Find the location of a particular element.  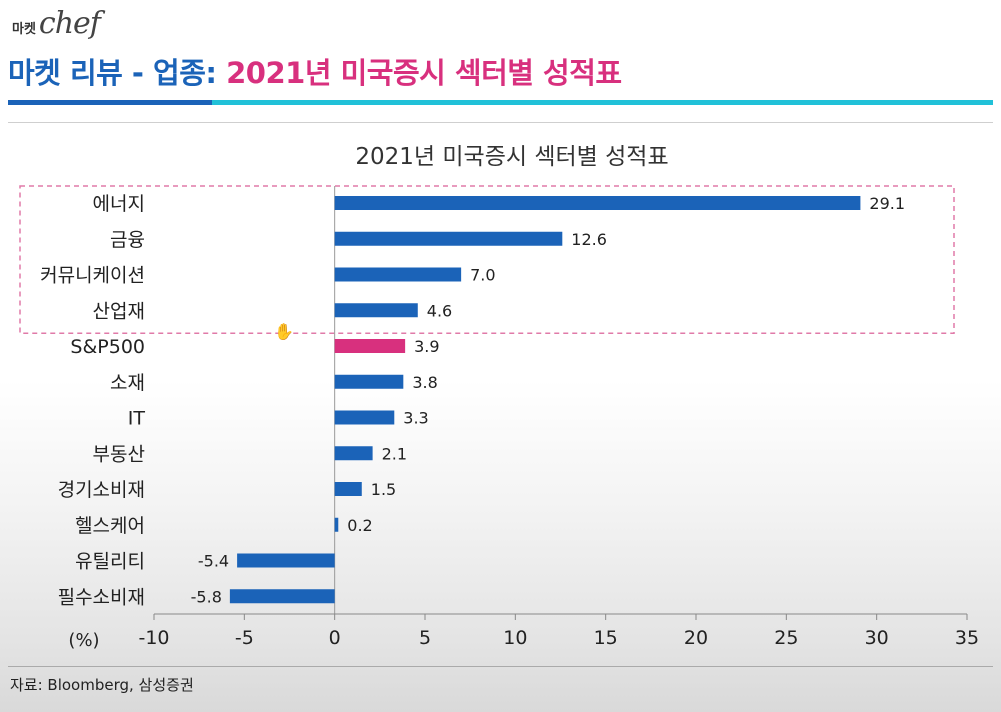

data-label: 12.6 is located at coordinates (589, 239).